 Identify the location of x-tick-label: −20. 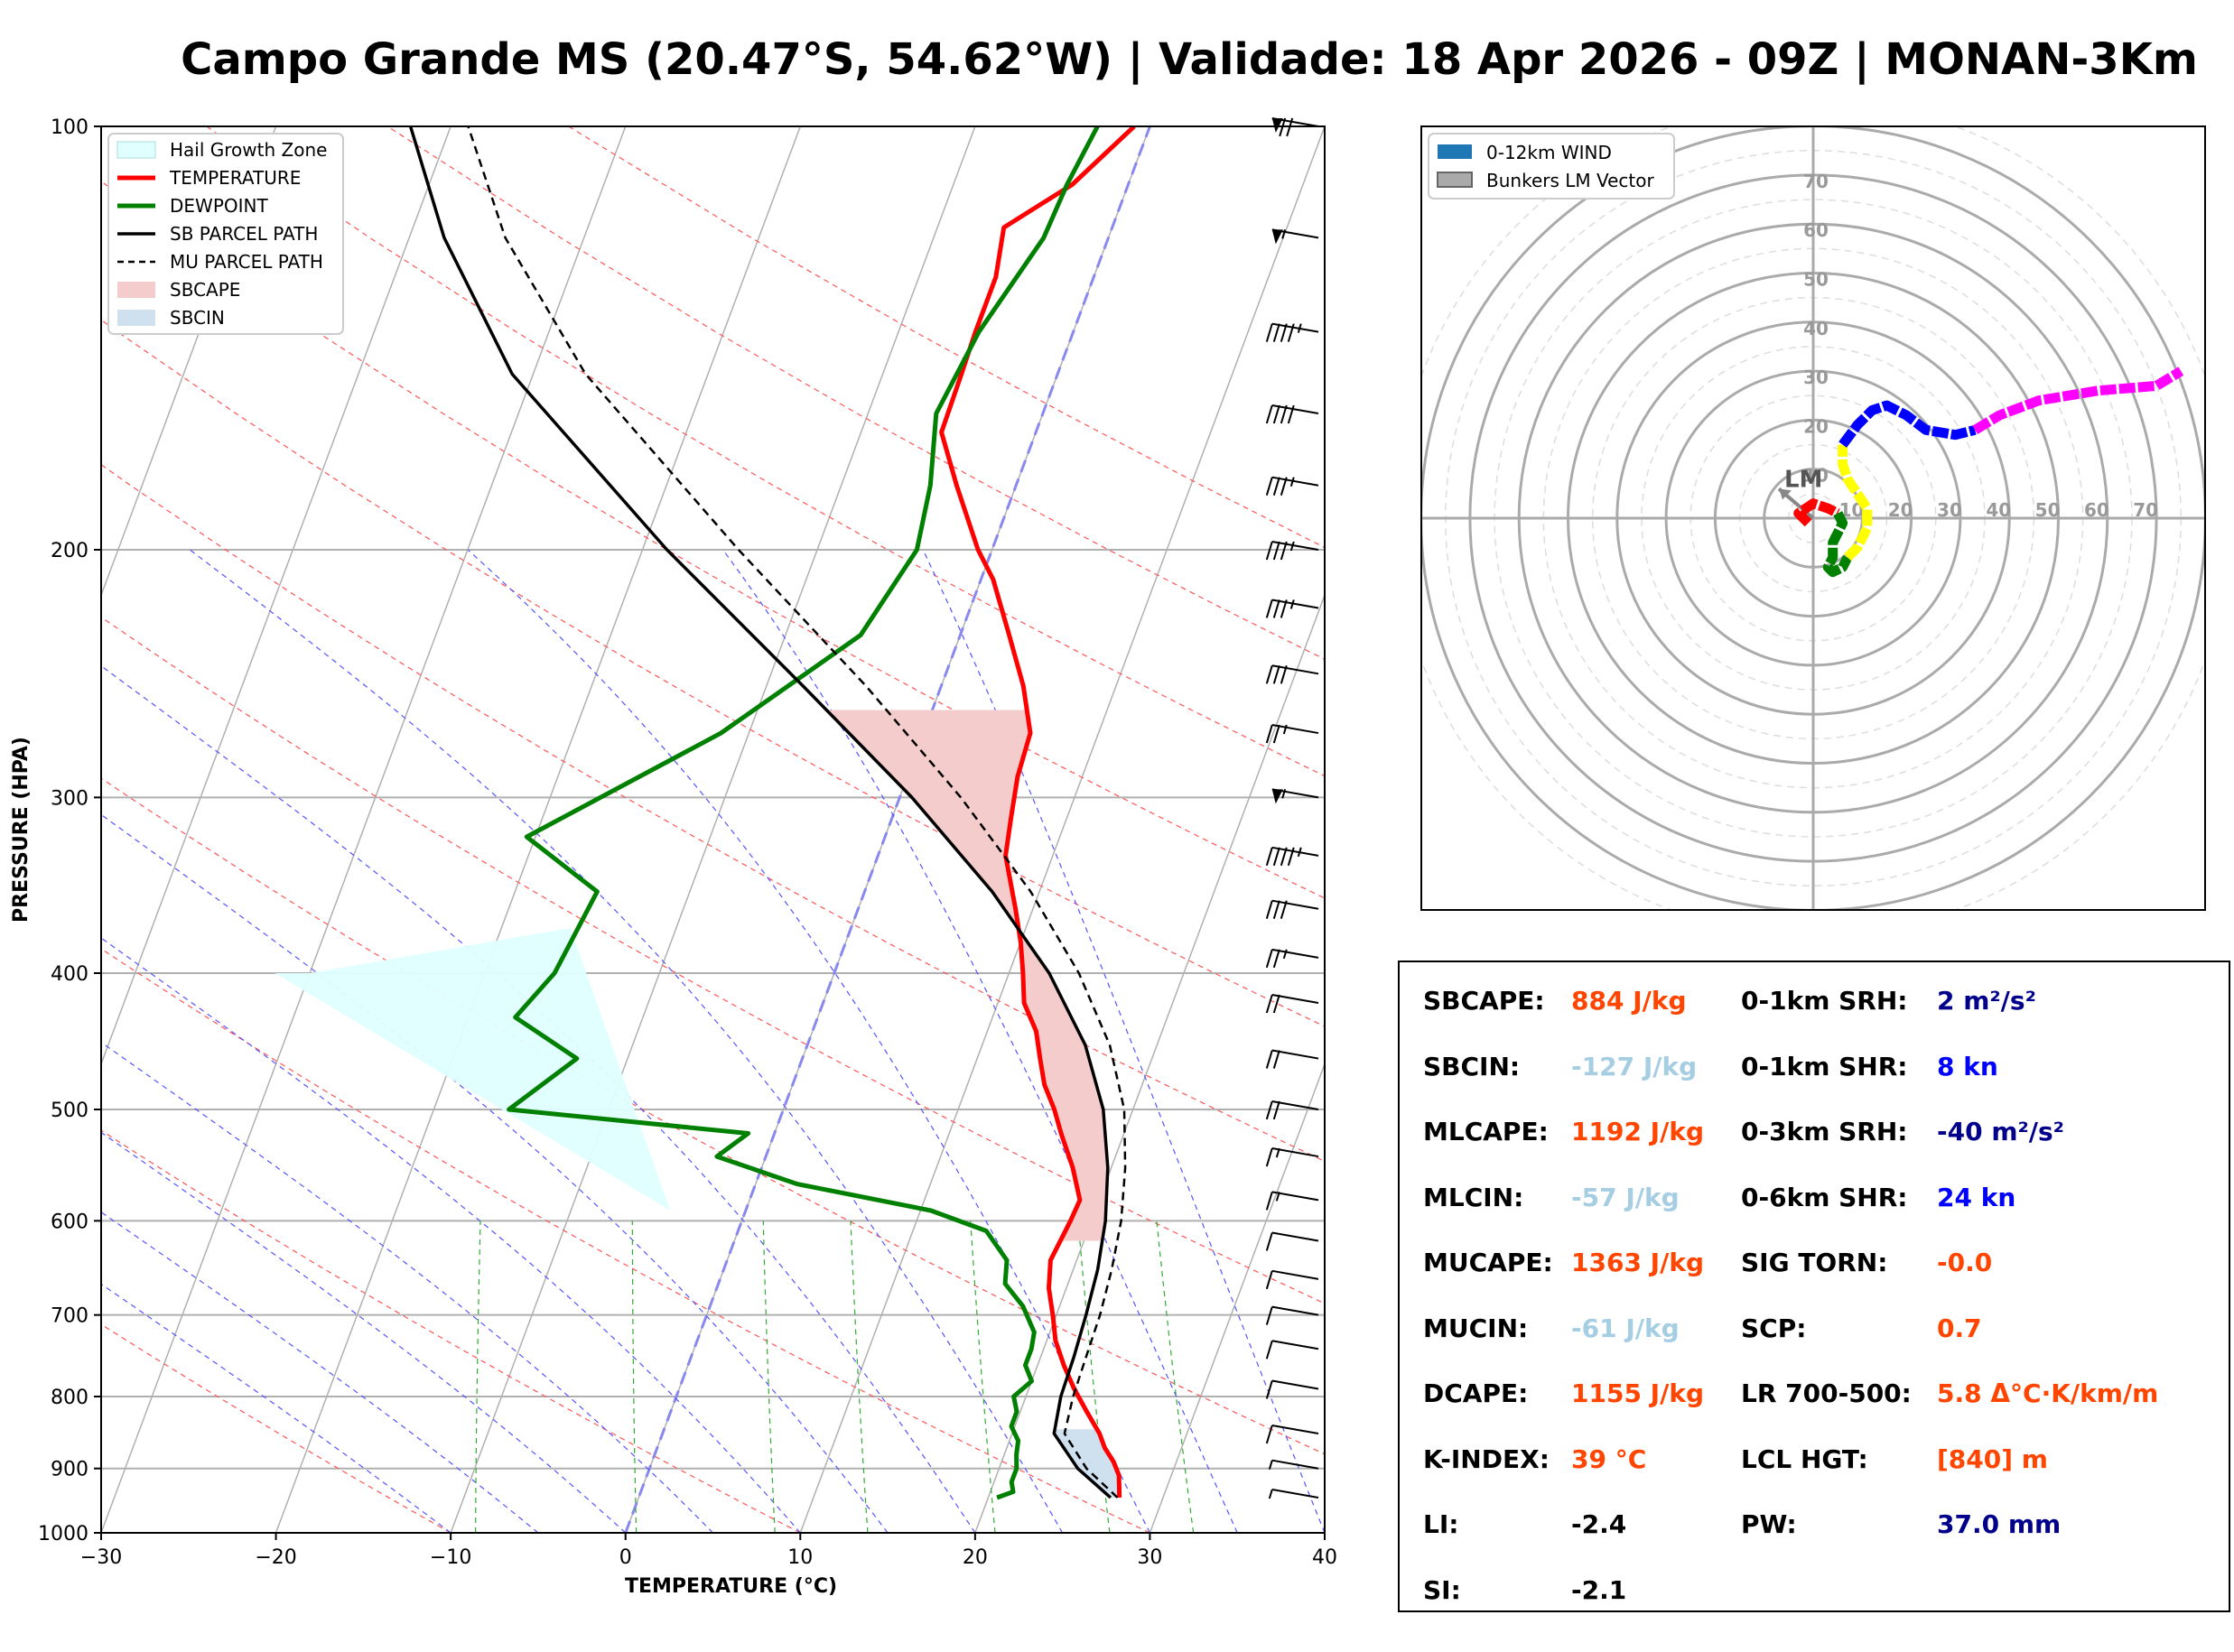
(275, 1557).